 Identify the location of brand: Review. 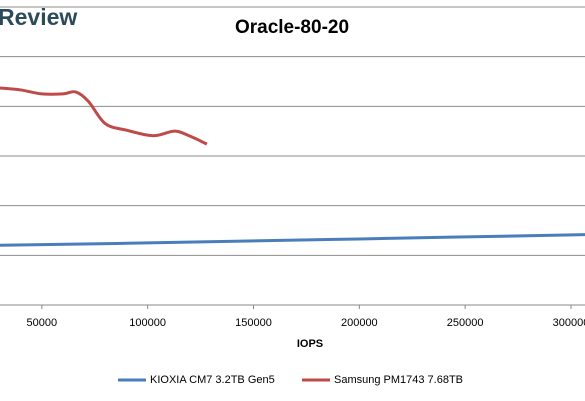
(38, 17).